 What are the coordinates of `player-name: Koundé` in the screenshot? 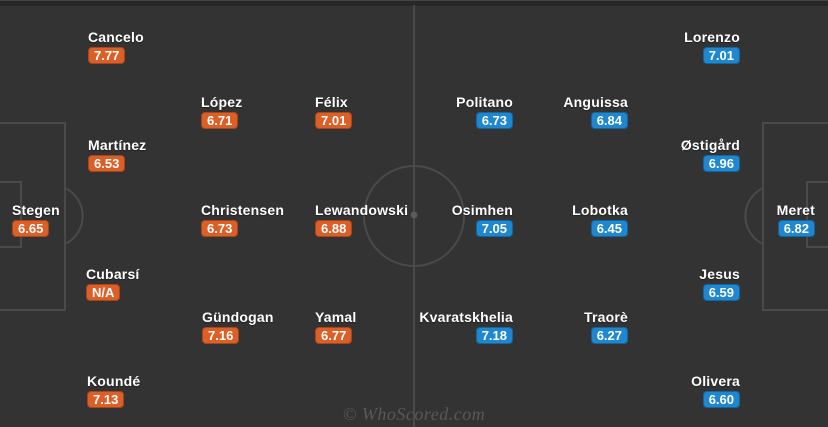 It's located at (114, 381).